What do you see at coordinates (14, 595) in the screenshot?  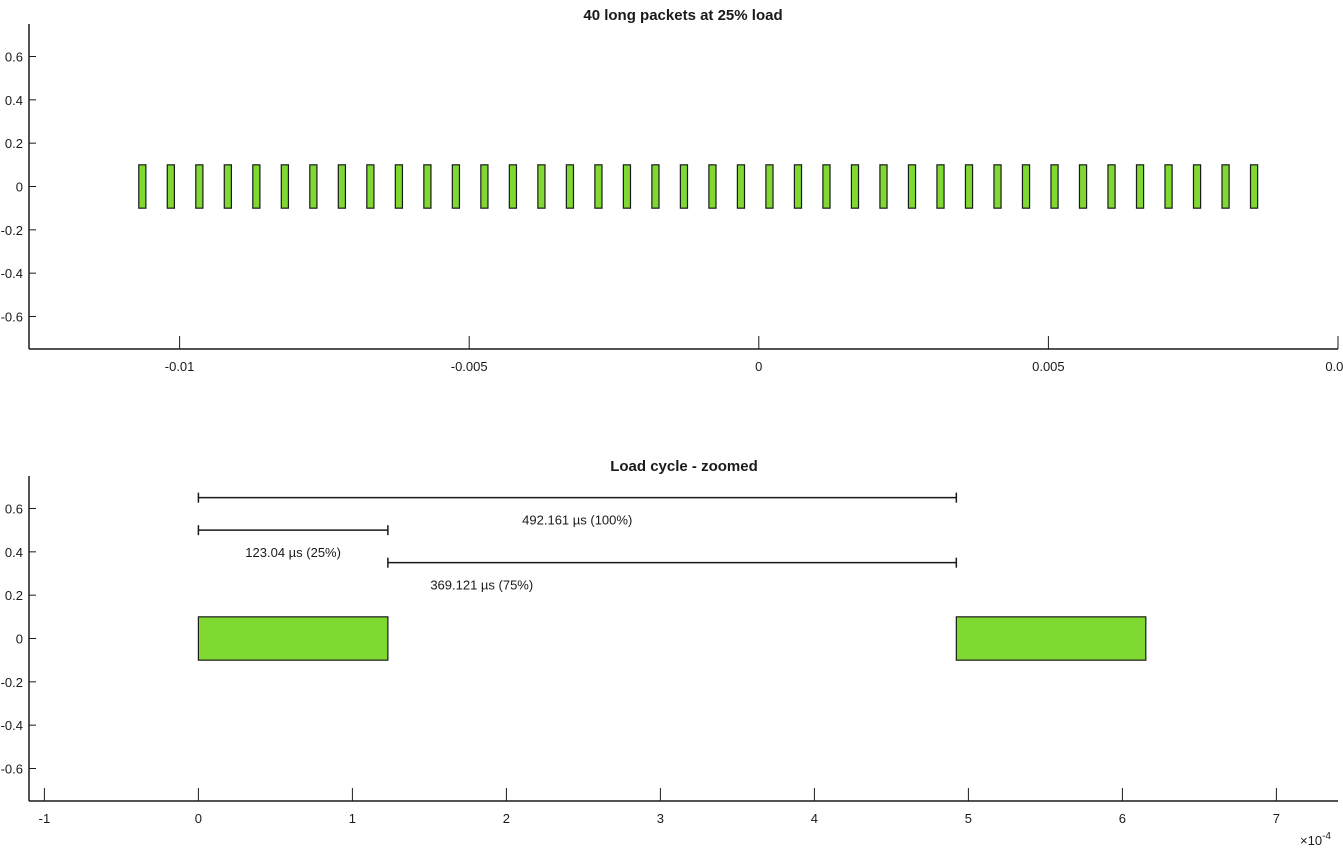 I see `bottom-y-tick-label: 0.2` at bounding box center [14, 595].